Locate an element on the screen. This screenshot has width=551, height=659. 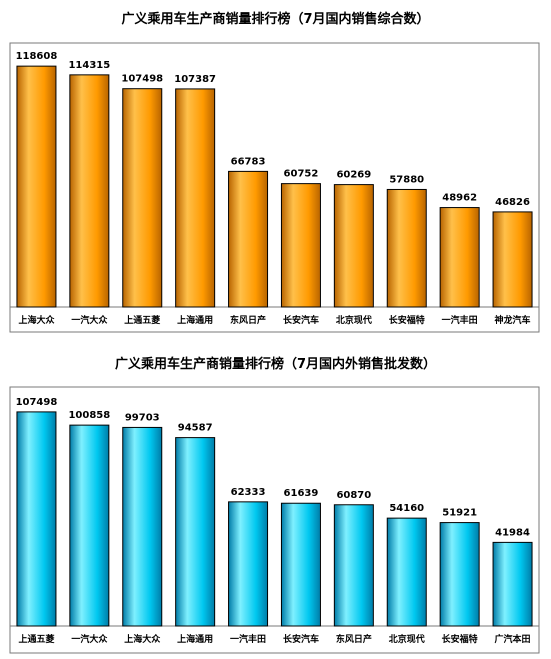
category-tick-label: 广汽本田 is located at coordinates (513, 639).